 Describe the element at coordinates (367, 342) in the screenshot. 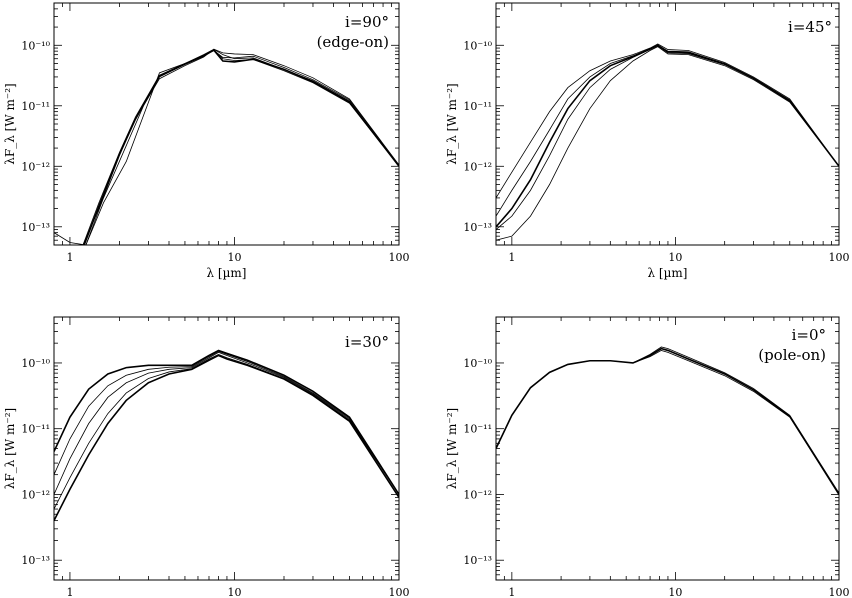

I see `inclination-label: i=30°` at that location.